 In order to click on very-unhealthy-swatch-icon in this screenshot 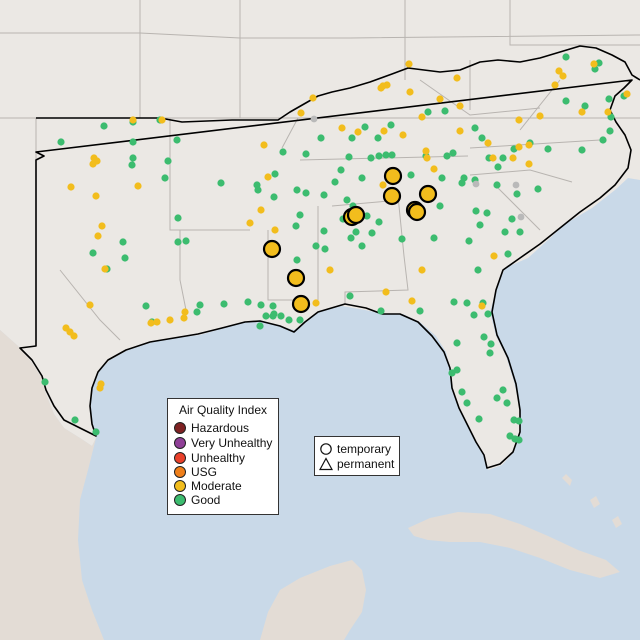, I will do `click(180, 443)`.